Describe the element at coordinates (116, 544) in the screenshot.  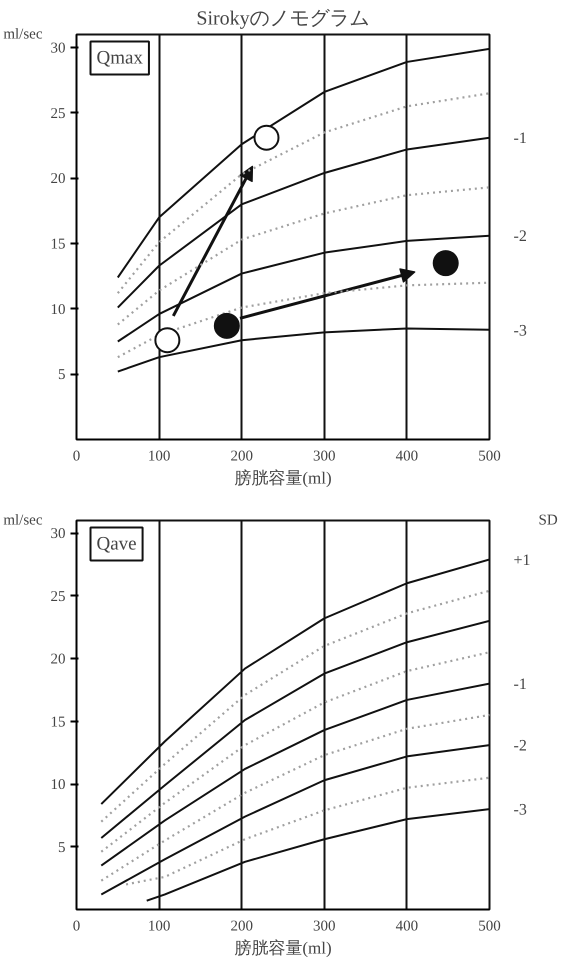
I see `text: Qave` at that location.